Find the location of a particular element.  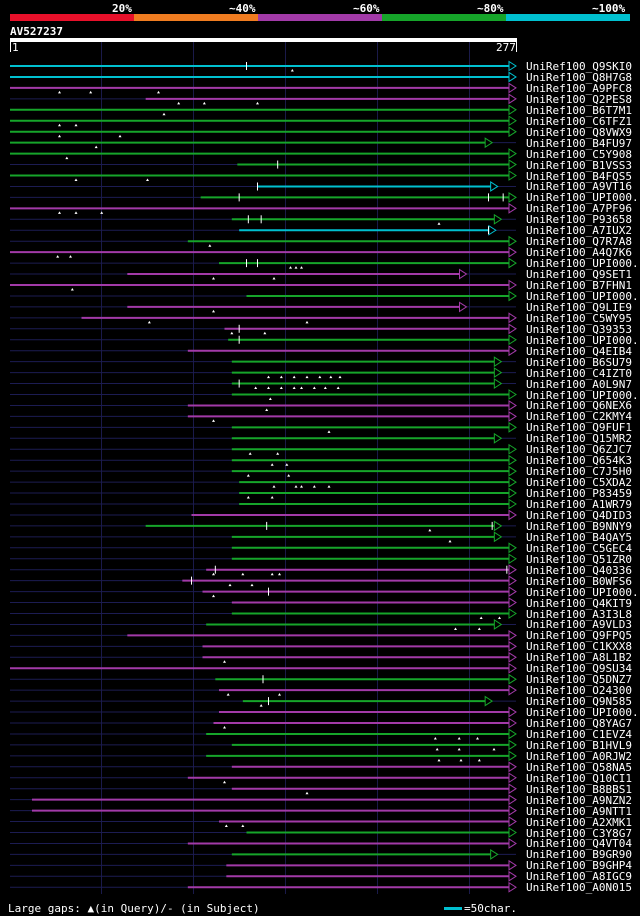

hit-label: UniRef100_C7J5H0 is located at coordinates (579, 472).